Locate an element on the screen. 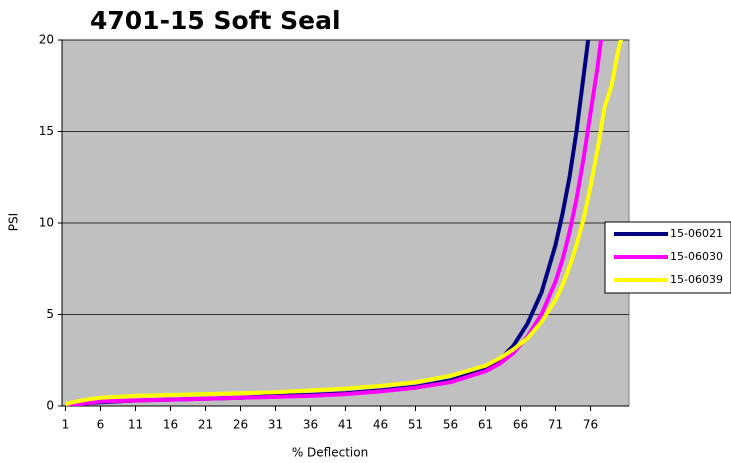 The height and width of the screenshot is (463, 731). x-tick-label: 6 is located at coordinates (101, 425).